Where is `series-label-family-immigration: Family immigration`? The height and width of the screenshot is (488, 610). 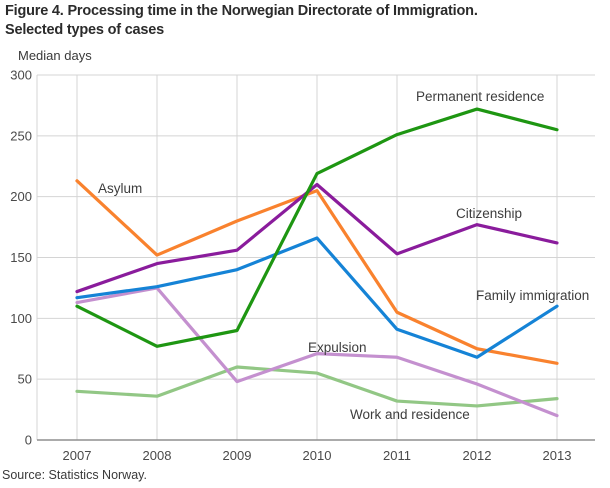 series-label-family-immigration: Family immigration is located at coordinates (532, 295).